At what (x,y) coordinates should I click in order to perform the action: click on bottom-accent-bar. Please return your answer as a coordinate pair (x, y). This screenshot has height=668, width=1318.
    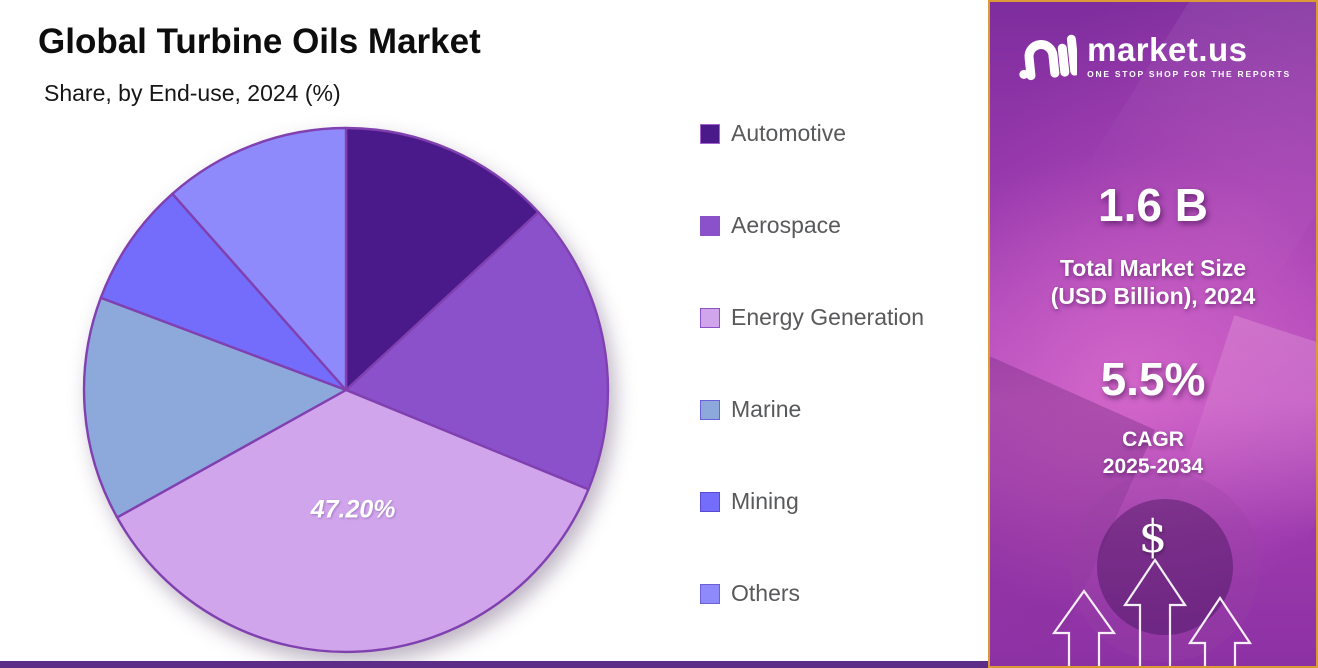
    Looking at the image, I should click on (659, 664).